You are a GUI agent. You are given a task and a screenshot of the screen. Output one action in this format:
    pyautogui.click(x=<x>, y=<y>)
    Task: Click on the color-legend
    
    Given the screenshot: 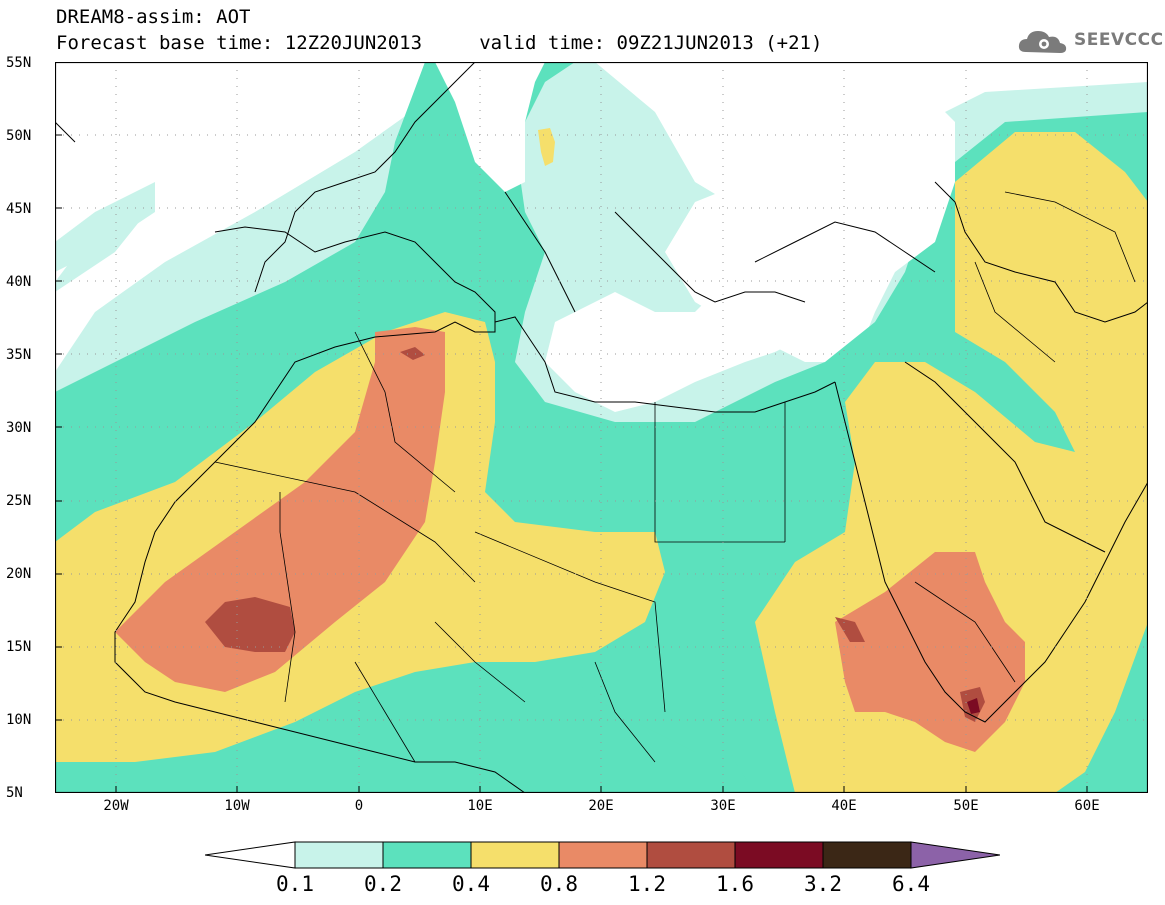 What is the action you would take?
    pyautogui.click(x=602, y=855)
    